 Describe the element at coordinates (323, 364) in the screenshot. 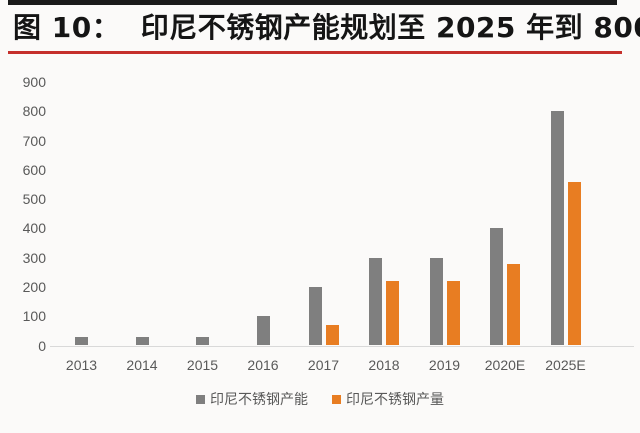

I see `x-axis-tick-label: 2017` at that location.